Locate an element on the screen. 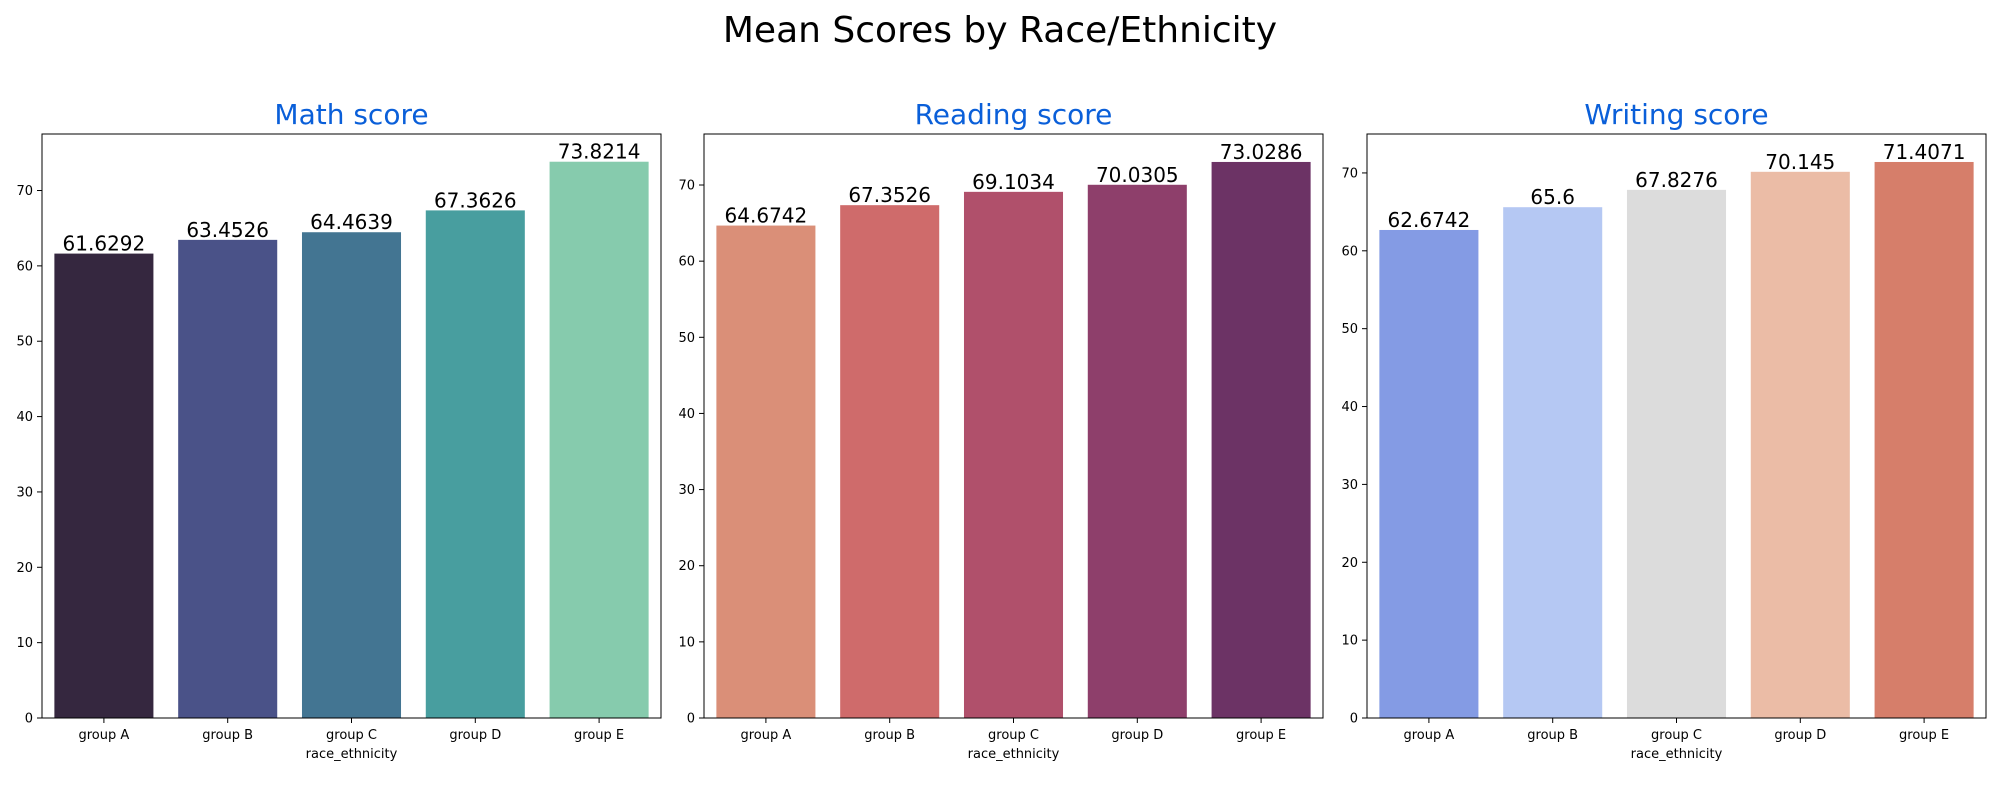  data-label: 67.8276 is located at coordinates (1676, 180).